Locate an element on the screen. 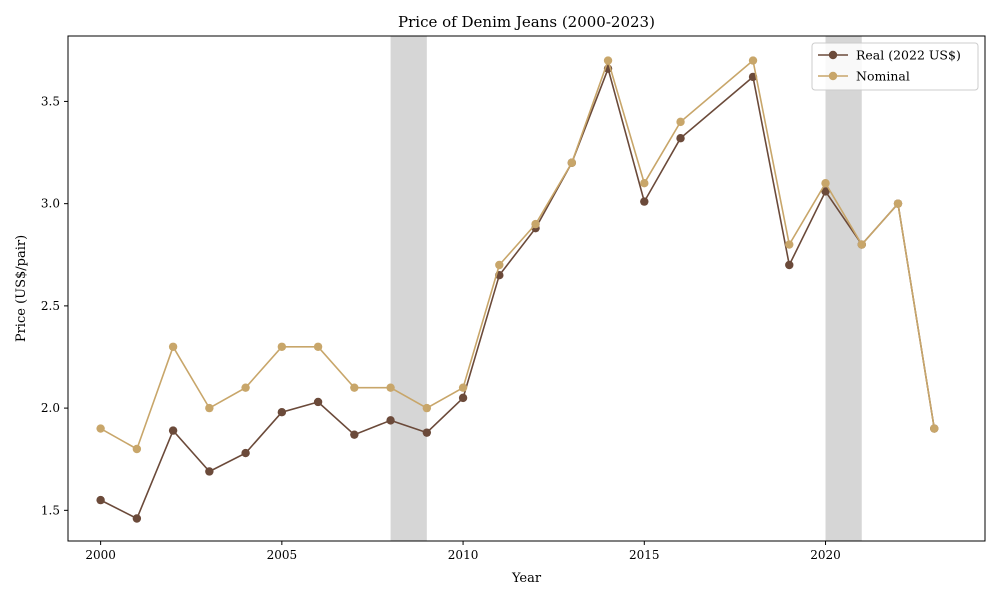 This screenshot has height=600, width=1000. x-axis-label: Year is located at coordinates (526, 578).